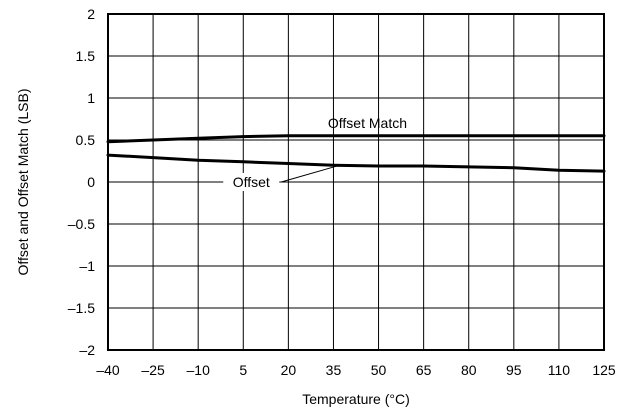  Describe the element at coordinates (356, 139) in the screenshot. I see `series-line-offset-match` at that location.